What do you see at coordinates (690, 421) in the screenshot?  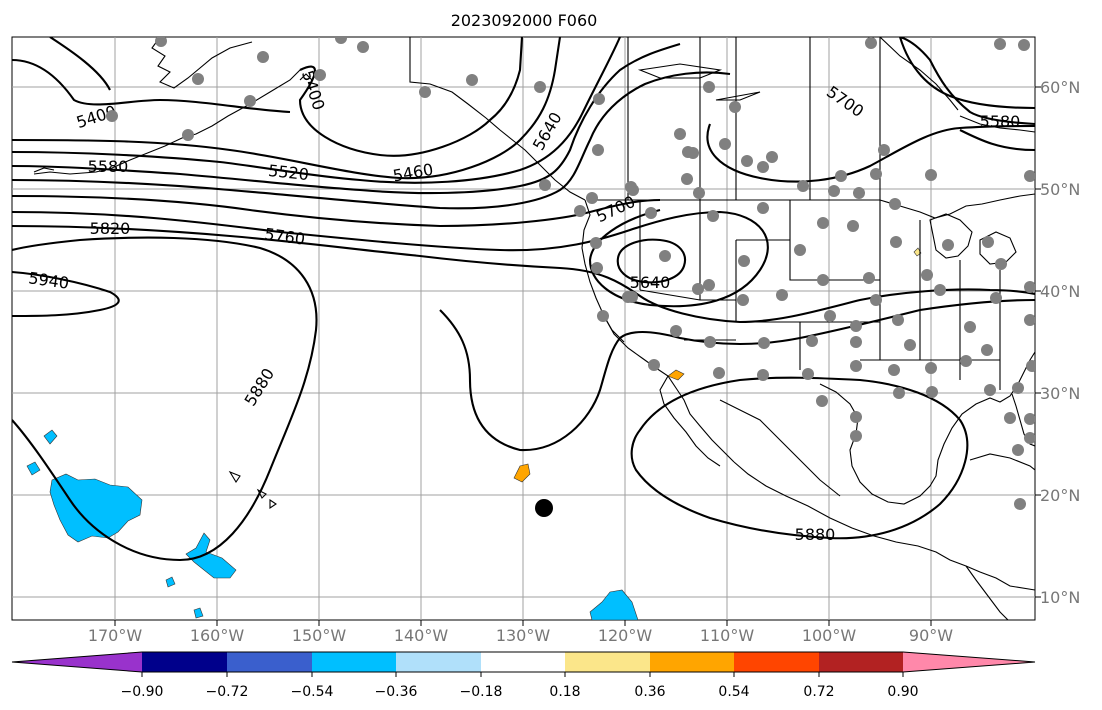 I see `baja` at bounding box center [690, 421].